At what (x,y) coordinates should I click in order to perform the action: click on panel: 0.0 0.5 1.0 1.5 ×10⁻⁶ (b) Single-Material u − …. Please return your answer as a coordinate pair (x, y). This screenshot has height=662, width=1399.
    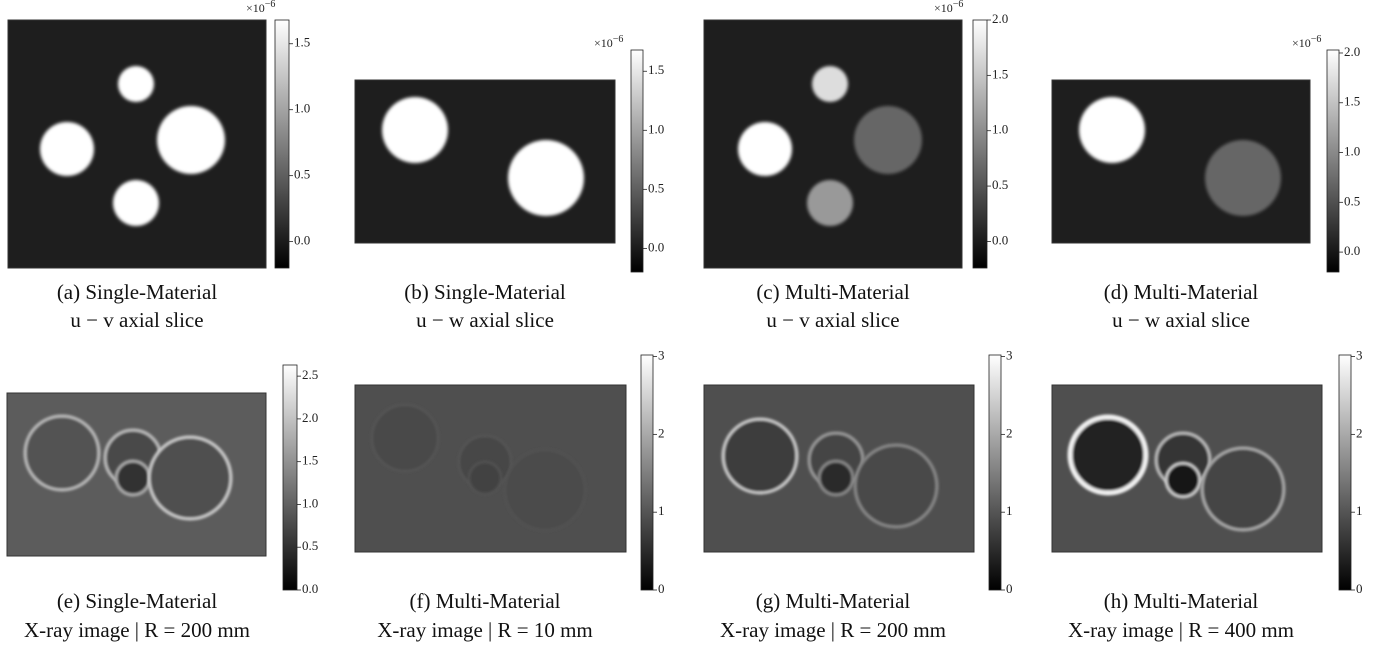
    Looking at the image, I should click on (509, 183).